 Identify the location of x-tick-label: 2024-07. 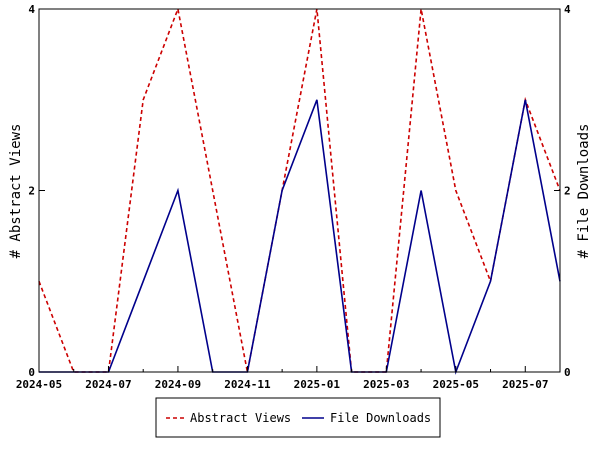
(108, 384).